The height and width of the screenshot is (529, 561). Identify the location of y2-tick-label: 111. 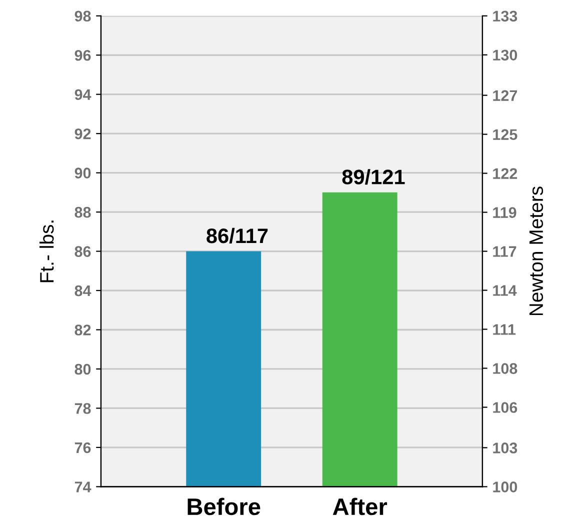
(504, 329).